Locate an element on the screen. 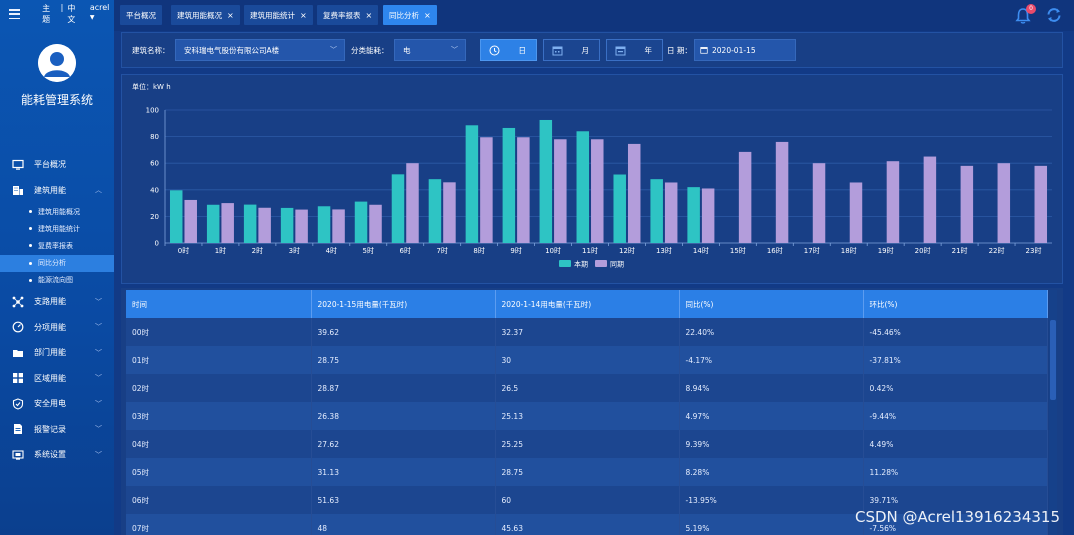  sidebar-item-system-settings: 系统设置 ﹀ is located at coordinates (57, 455).